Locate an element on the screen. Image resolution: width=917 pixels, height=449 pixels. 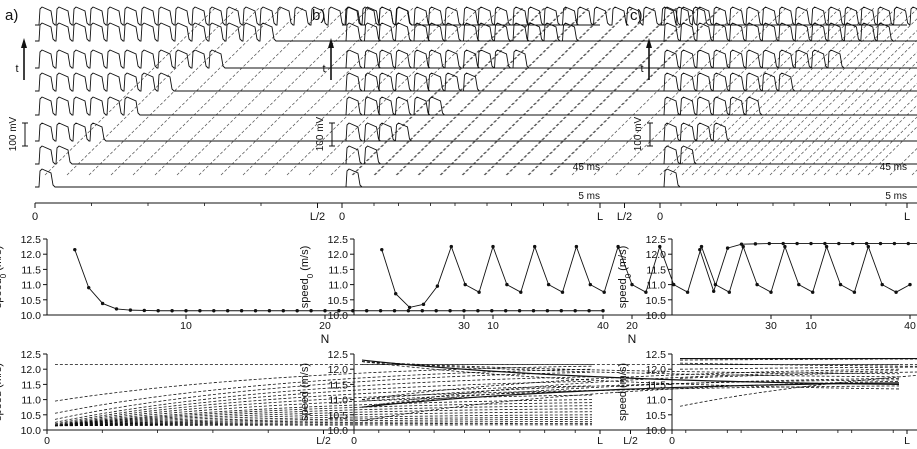
speed0-y-tick-label: 11.0 is located at coordinates (338, 286).